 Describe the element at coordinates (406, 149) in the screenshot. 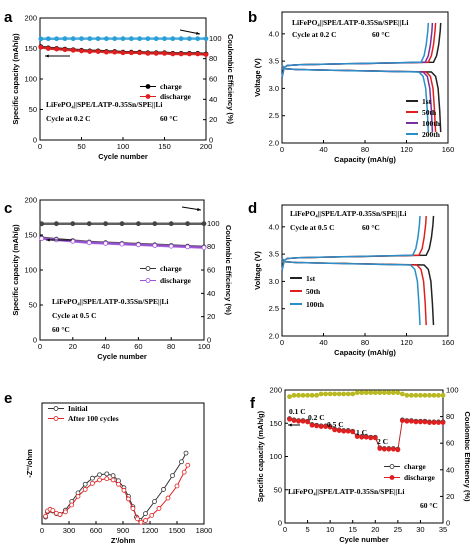

I see `panel-b-xtick-label: 120` at that location.